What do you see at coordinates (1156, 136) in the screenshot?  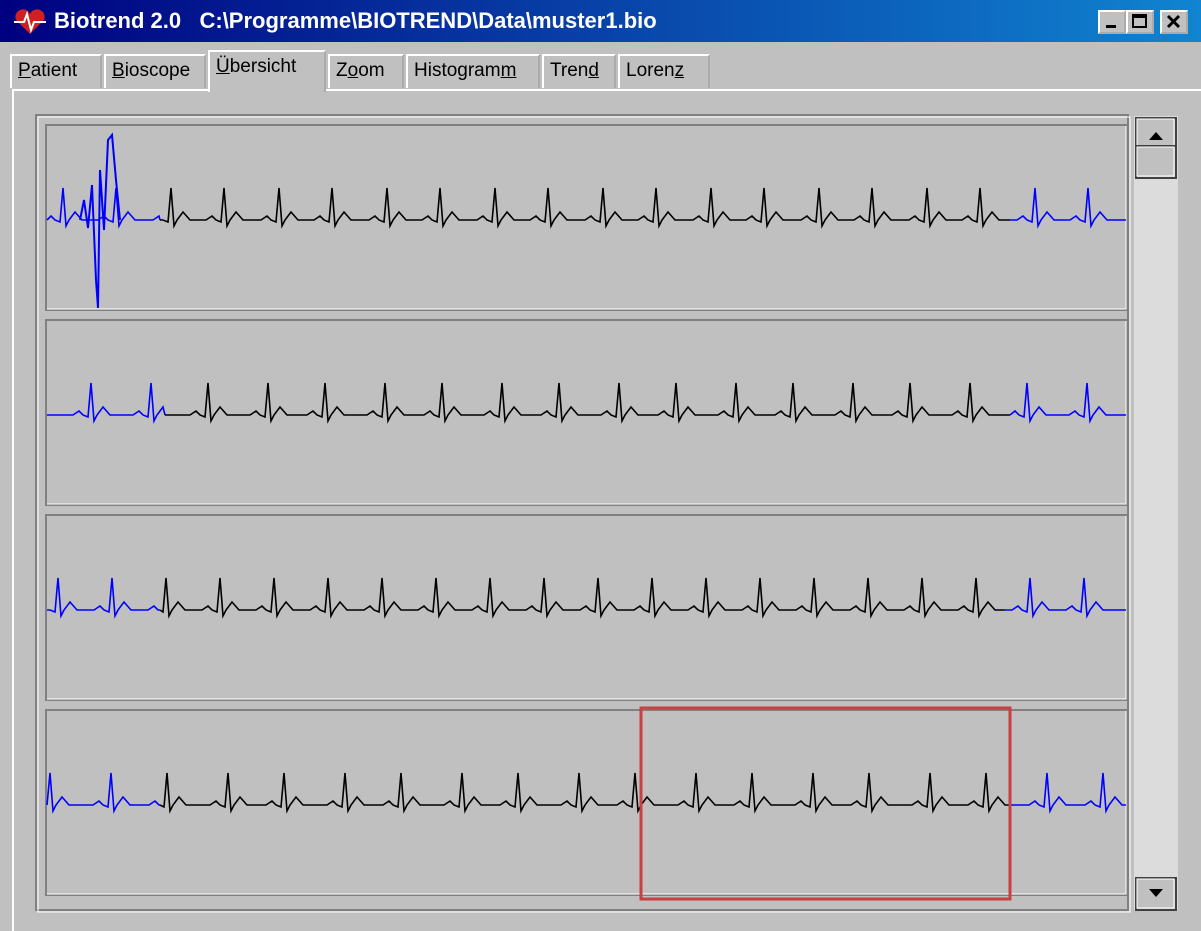 I see `arrow-up` at bounding box center [1156, 136].